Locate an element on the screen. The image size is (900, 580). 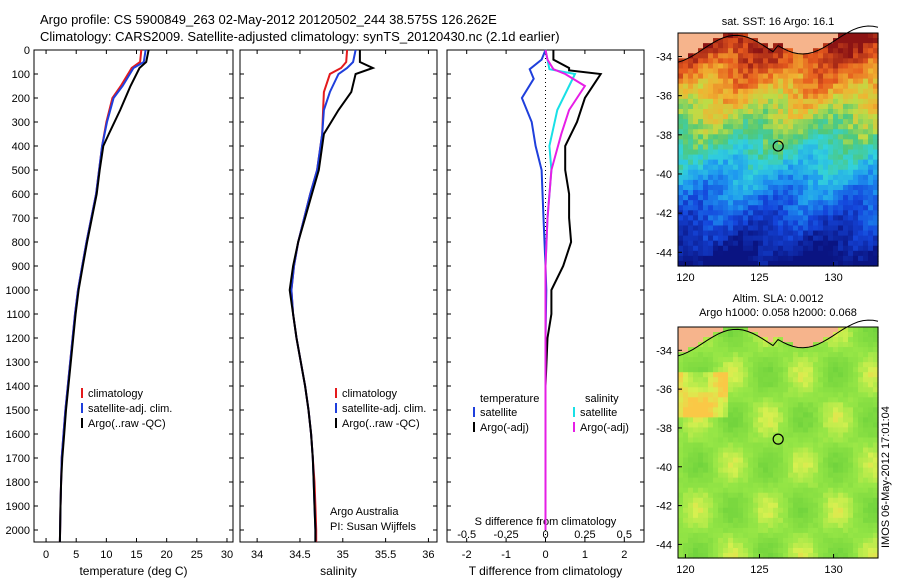
x-axis-label-2: salinity is located at coordinates (338, 571).